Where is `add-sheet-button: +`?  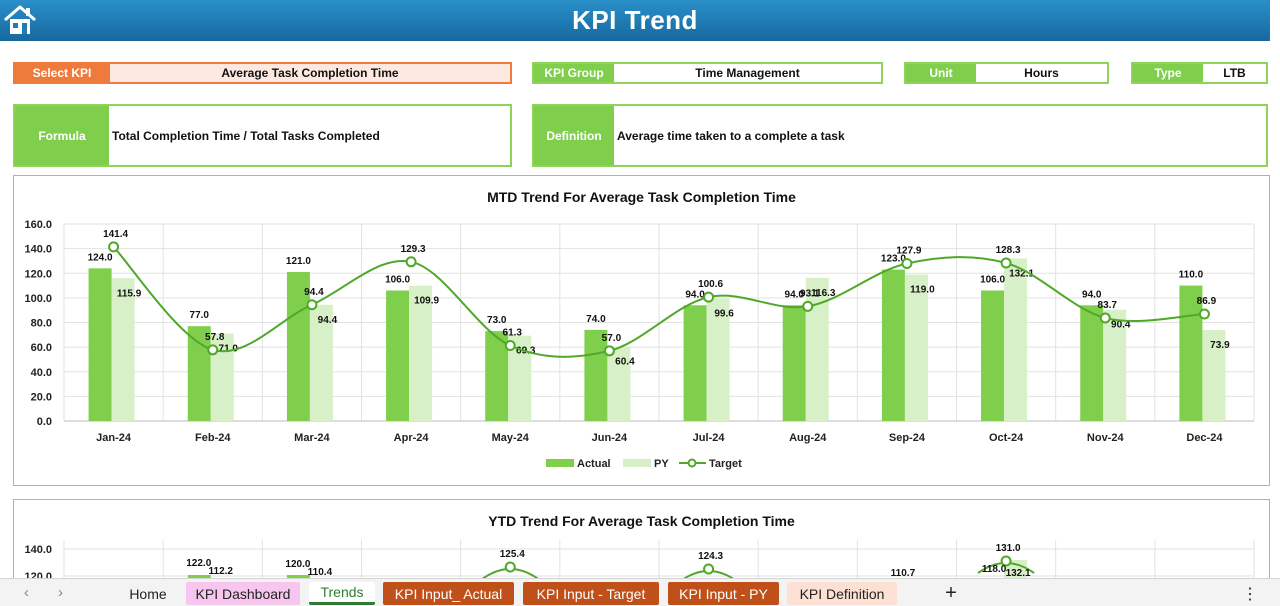 add-sheet-button: + is located at coordinates (951, 593).